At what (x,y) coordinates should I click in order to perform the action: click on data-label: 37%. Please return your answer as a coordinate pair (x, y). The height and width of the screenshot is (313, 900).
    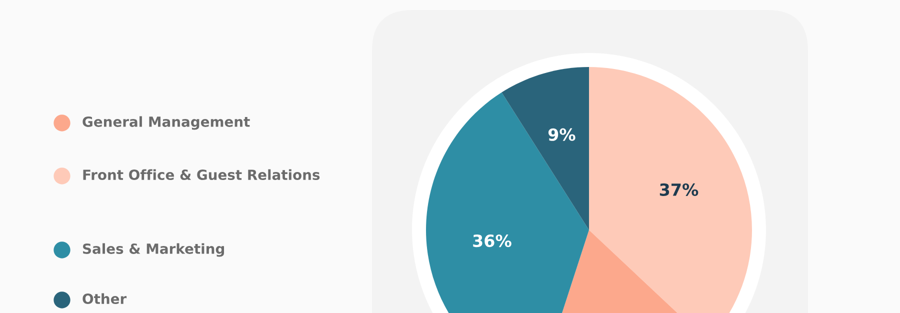
    Looking at the image, I should click on (679, 189).